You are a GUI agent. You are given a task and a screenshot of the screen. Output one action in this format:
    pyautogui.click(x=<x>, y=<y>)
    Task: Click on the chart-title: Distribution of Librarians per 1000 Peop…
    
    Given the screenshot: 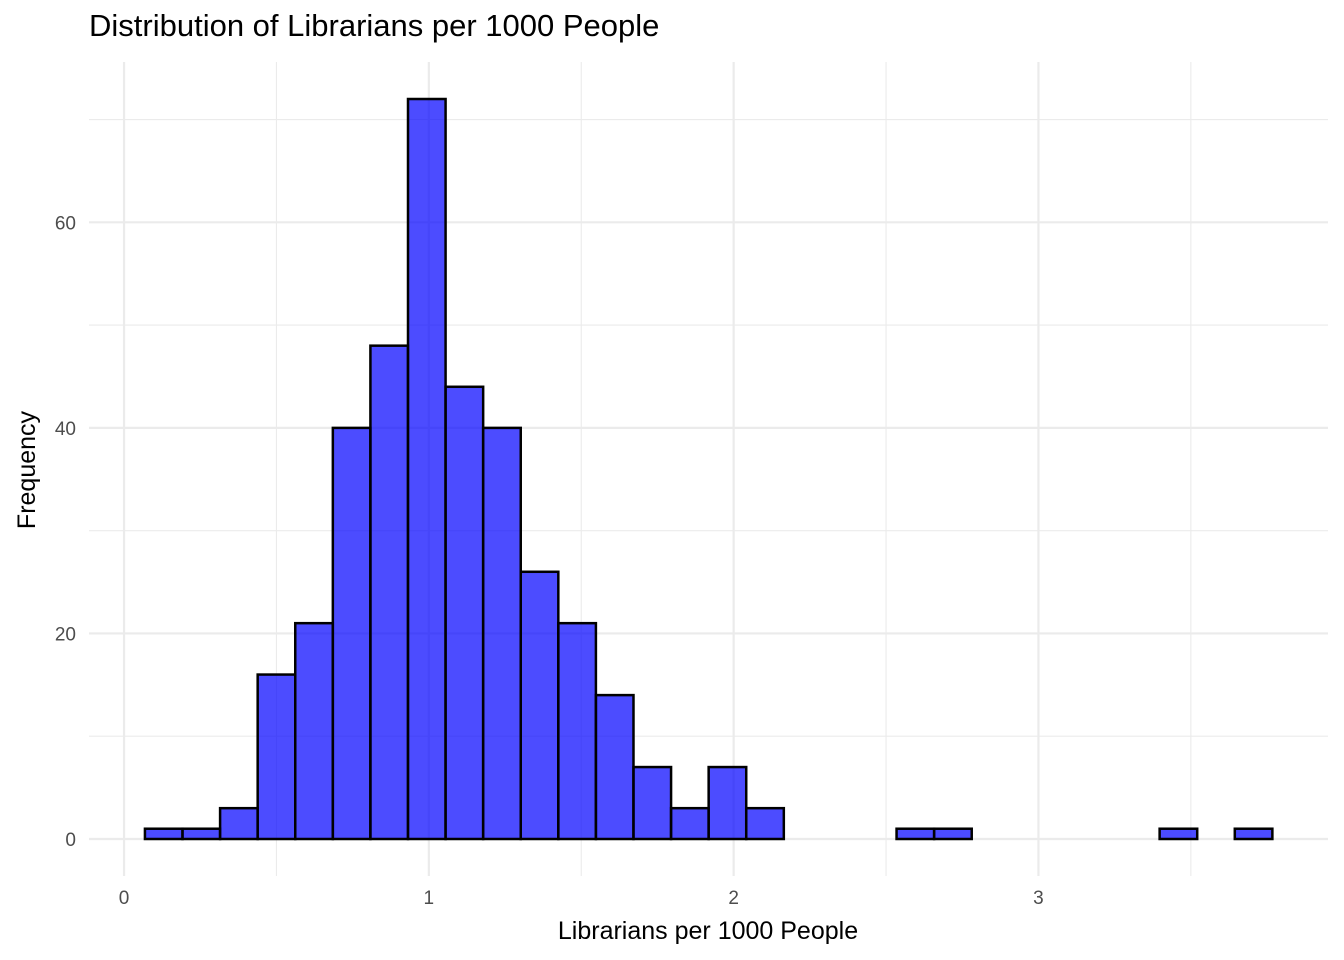 What is the action you would take?
    pyautogui.click(x=374, y=25)
    